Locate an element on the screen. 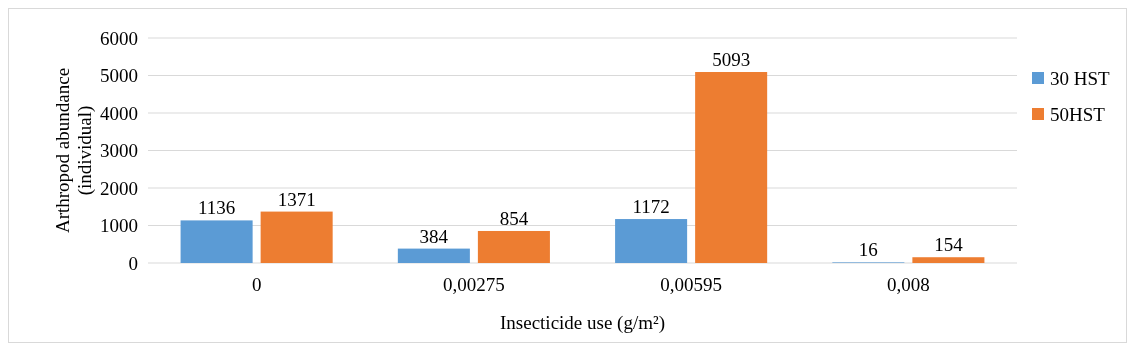  y-tick-label: 4000 is located at coordinates (119, 113).